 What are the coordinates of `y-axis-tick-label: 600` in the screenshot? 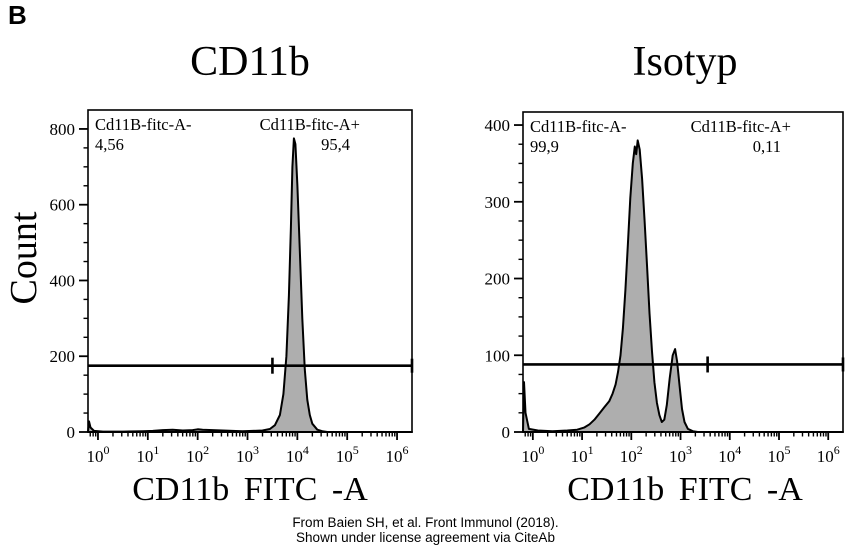 It's located at (63, 205).